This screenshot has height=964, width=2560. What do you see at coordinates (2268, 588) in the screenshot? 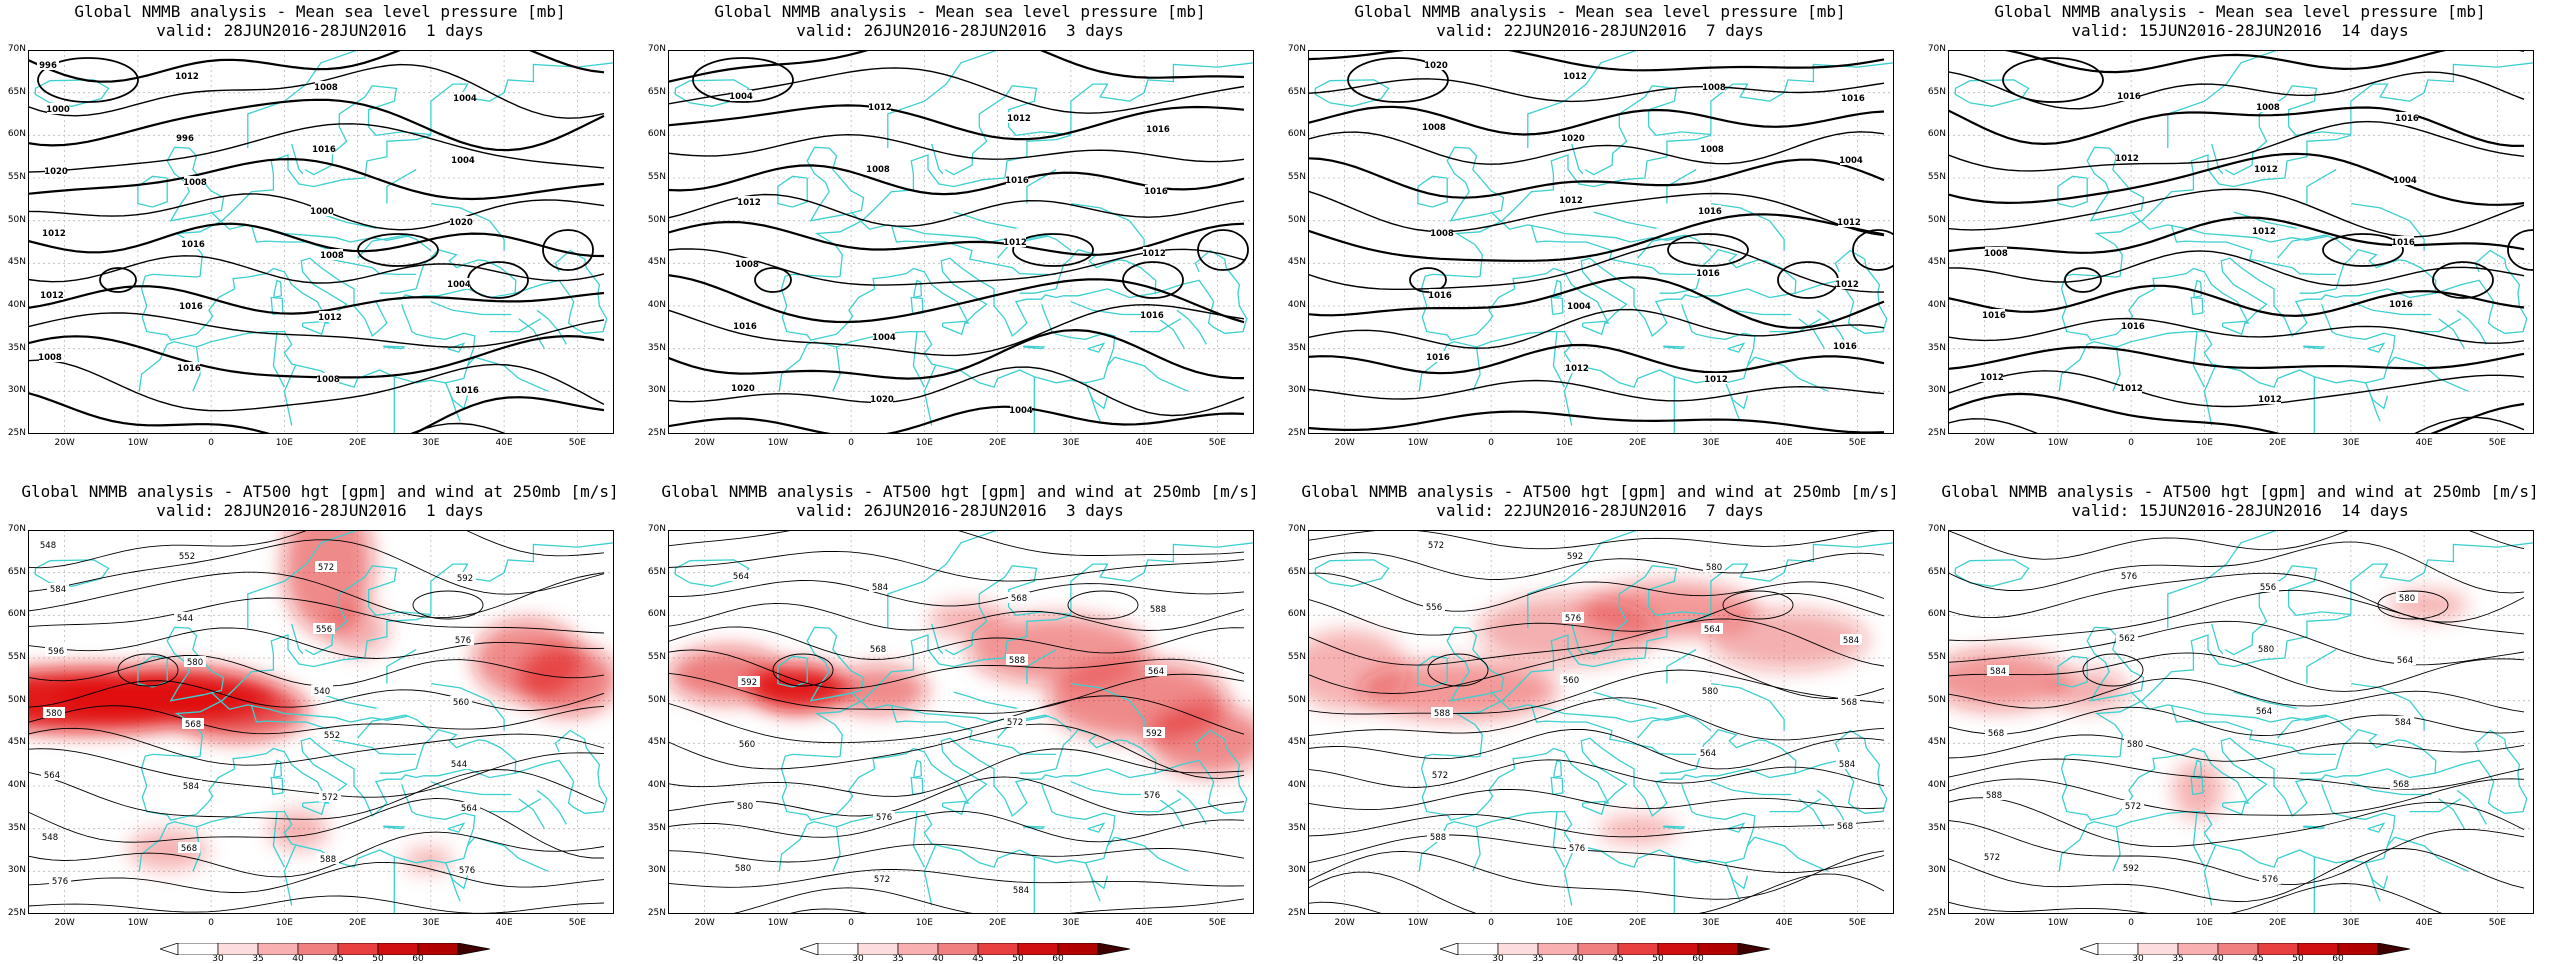
I see `contour-value-label: 556` at bounding box center [2268, 588].